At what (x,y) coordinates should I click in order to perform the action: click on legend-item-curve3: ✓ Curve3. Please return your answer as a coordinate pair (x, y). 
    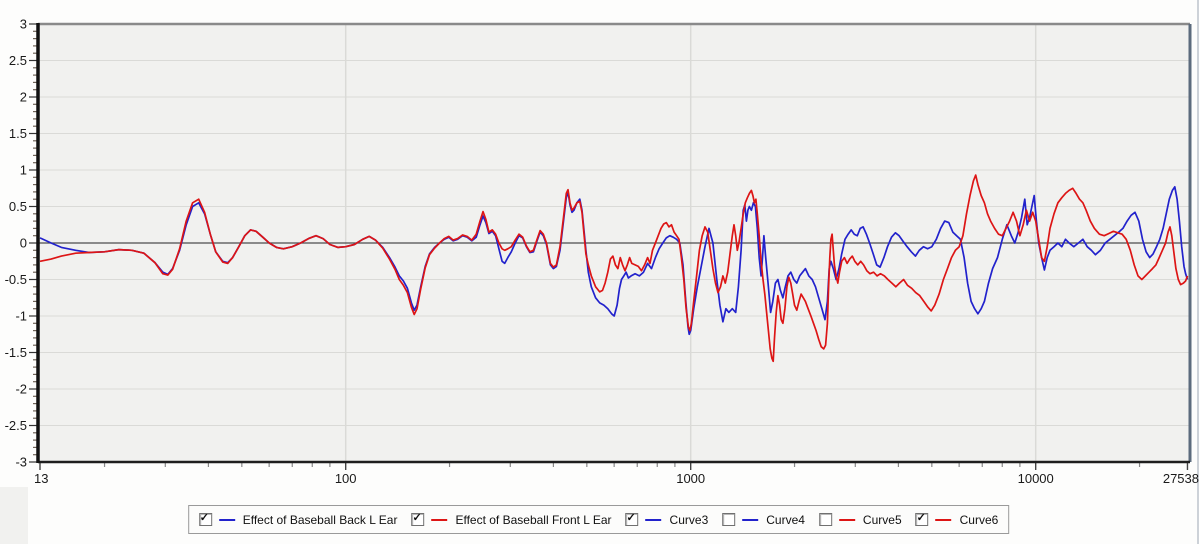
    Looking at the image, I should click on (667, 519).